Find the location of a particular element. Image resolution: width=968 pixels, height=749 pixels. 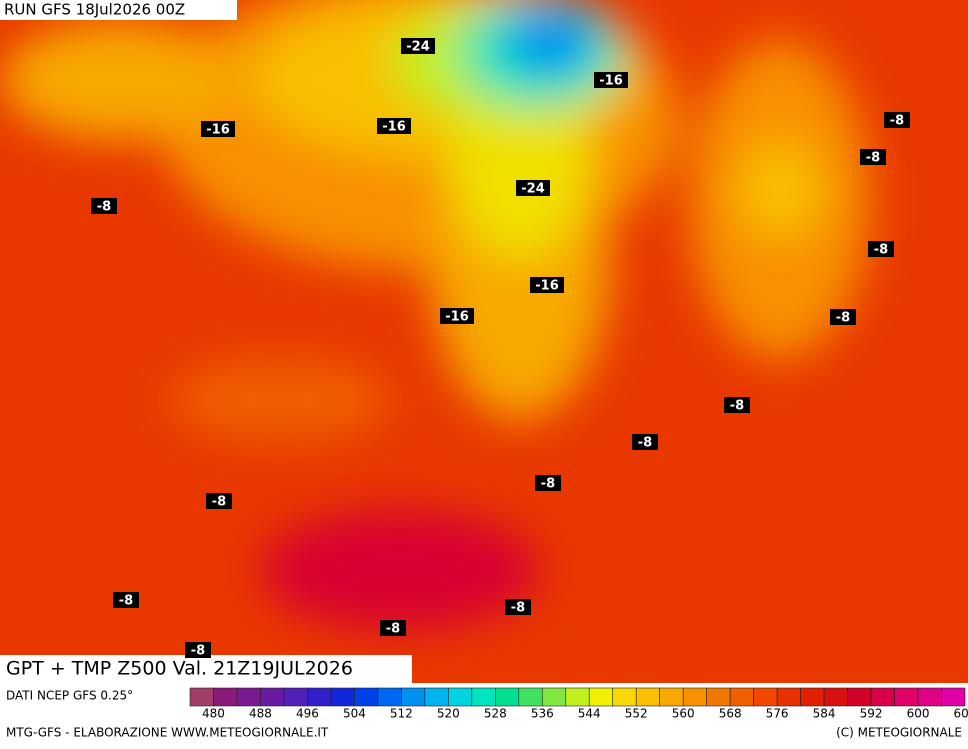

colorbar-tick-label: 592 is located at coordinates (871, 714).